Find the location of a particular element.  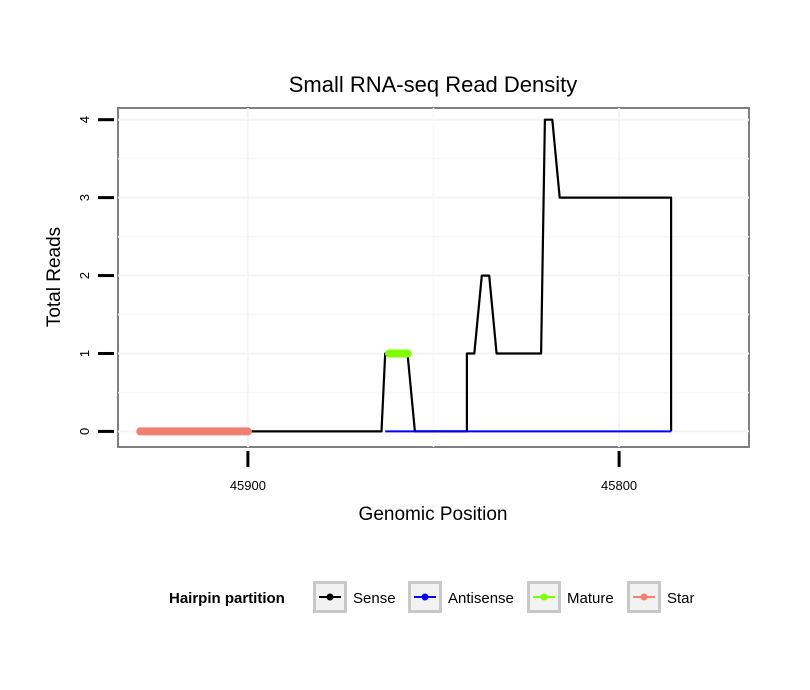

legend-point-star is located at coordinates (644, 597).